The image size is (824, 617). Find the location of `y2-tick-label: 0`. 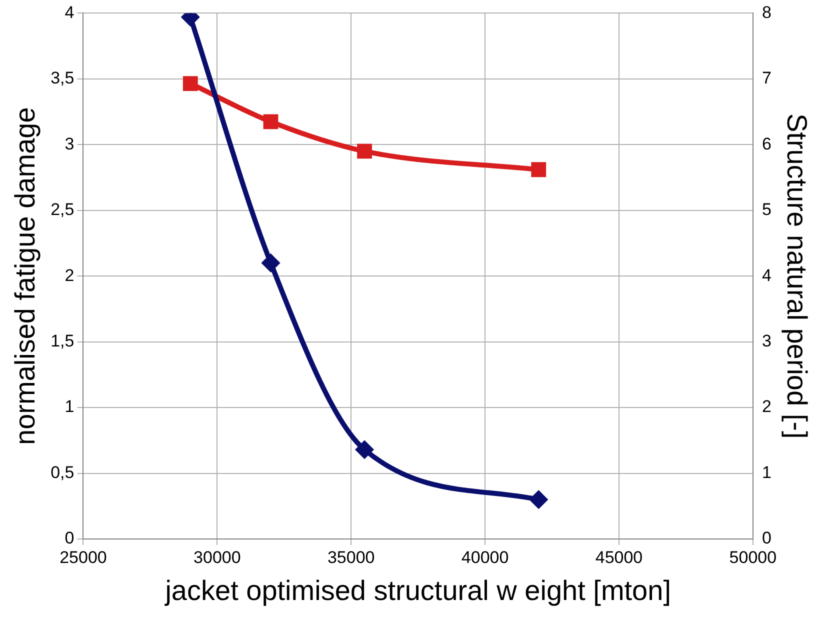

y2-tick-label: 0 is located at coordinates (767, 538).